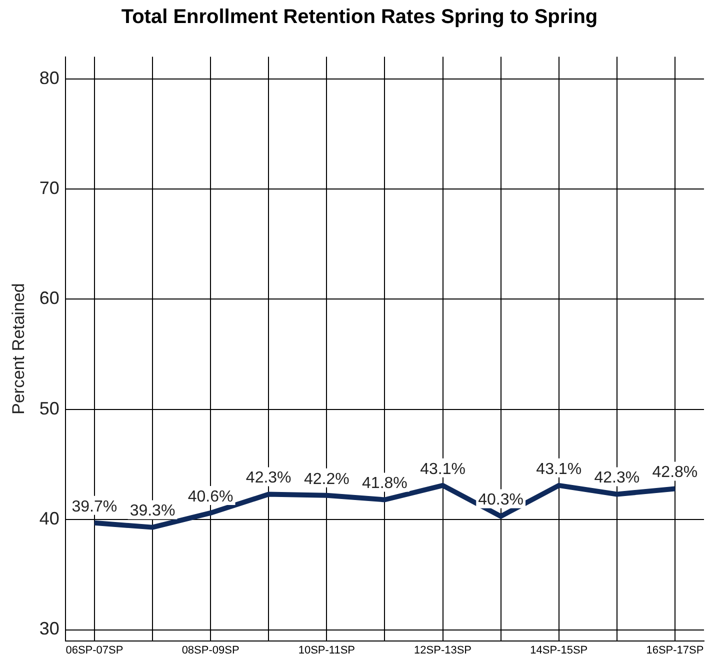  I want to click on x-tick-label: 14SP-15SP, so click(559, 650).